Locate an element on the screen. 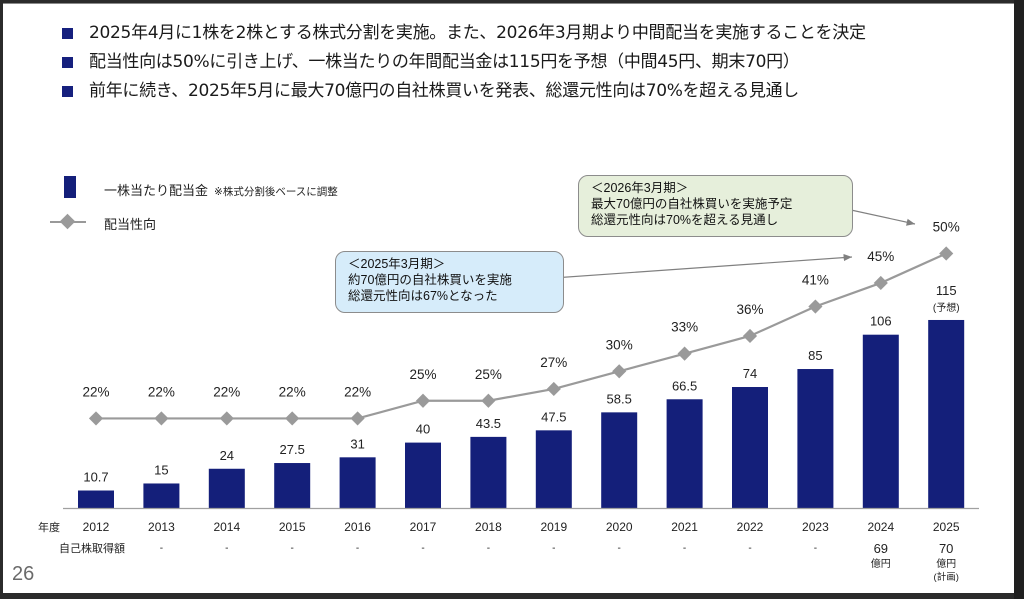 This screenshot has width=1024, height=599. bar-value-label-2018: 43.5 is located at coordinates (488, 423).